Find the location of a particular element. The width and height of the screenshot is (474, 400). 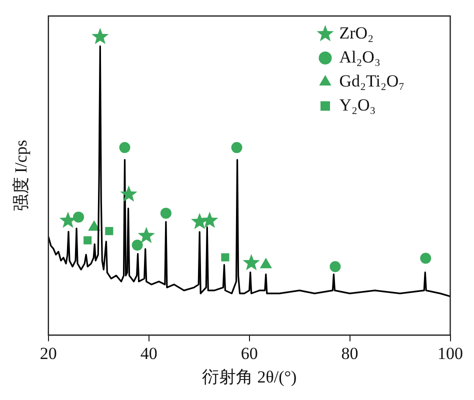

x-tick-label: 40 is located at coordinates (149, 353).